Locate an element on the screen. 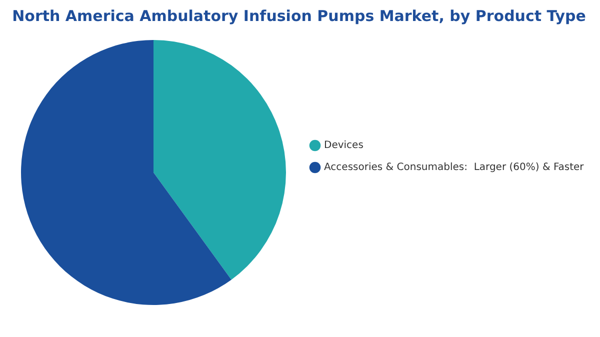  chart-title: North America Ambulatory Infusion Pumps Market, by Product Type is located at coordinates (299, 15).